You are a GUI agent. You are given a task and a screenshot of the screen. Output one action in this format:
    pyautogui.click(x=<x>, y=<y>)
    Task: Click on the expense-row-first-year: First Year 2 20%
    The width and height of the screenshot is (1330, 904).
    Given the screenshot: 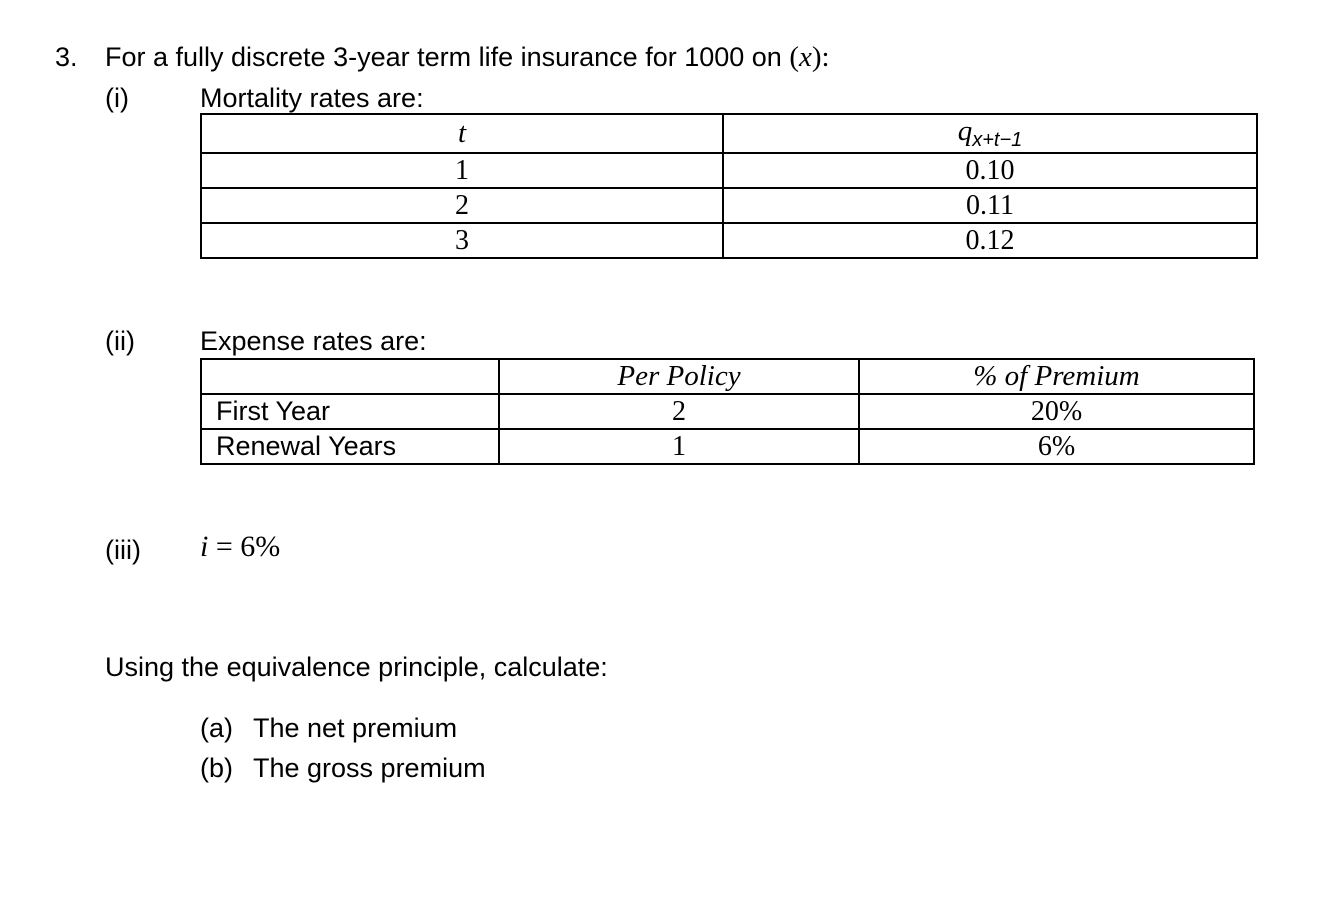 What is the action you would take?
    pyautogui.click(x=727, y=411)
    